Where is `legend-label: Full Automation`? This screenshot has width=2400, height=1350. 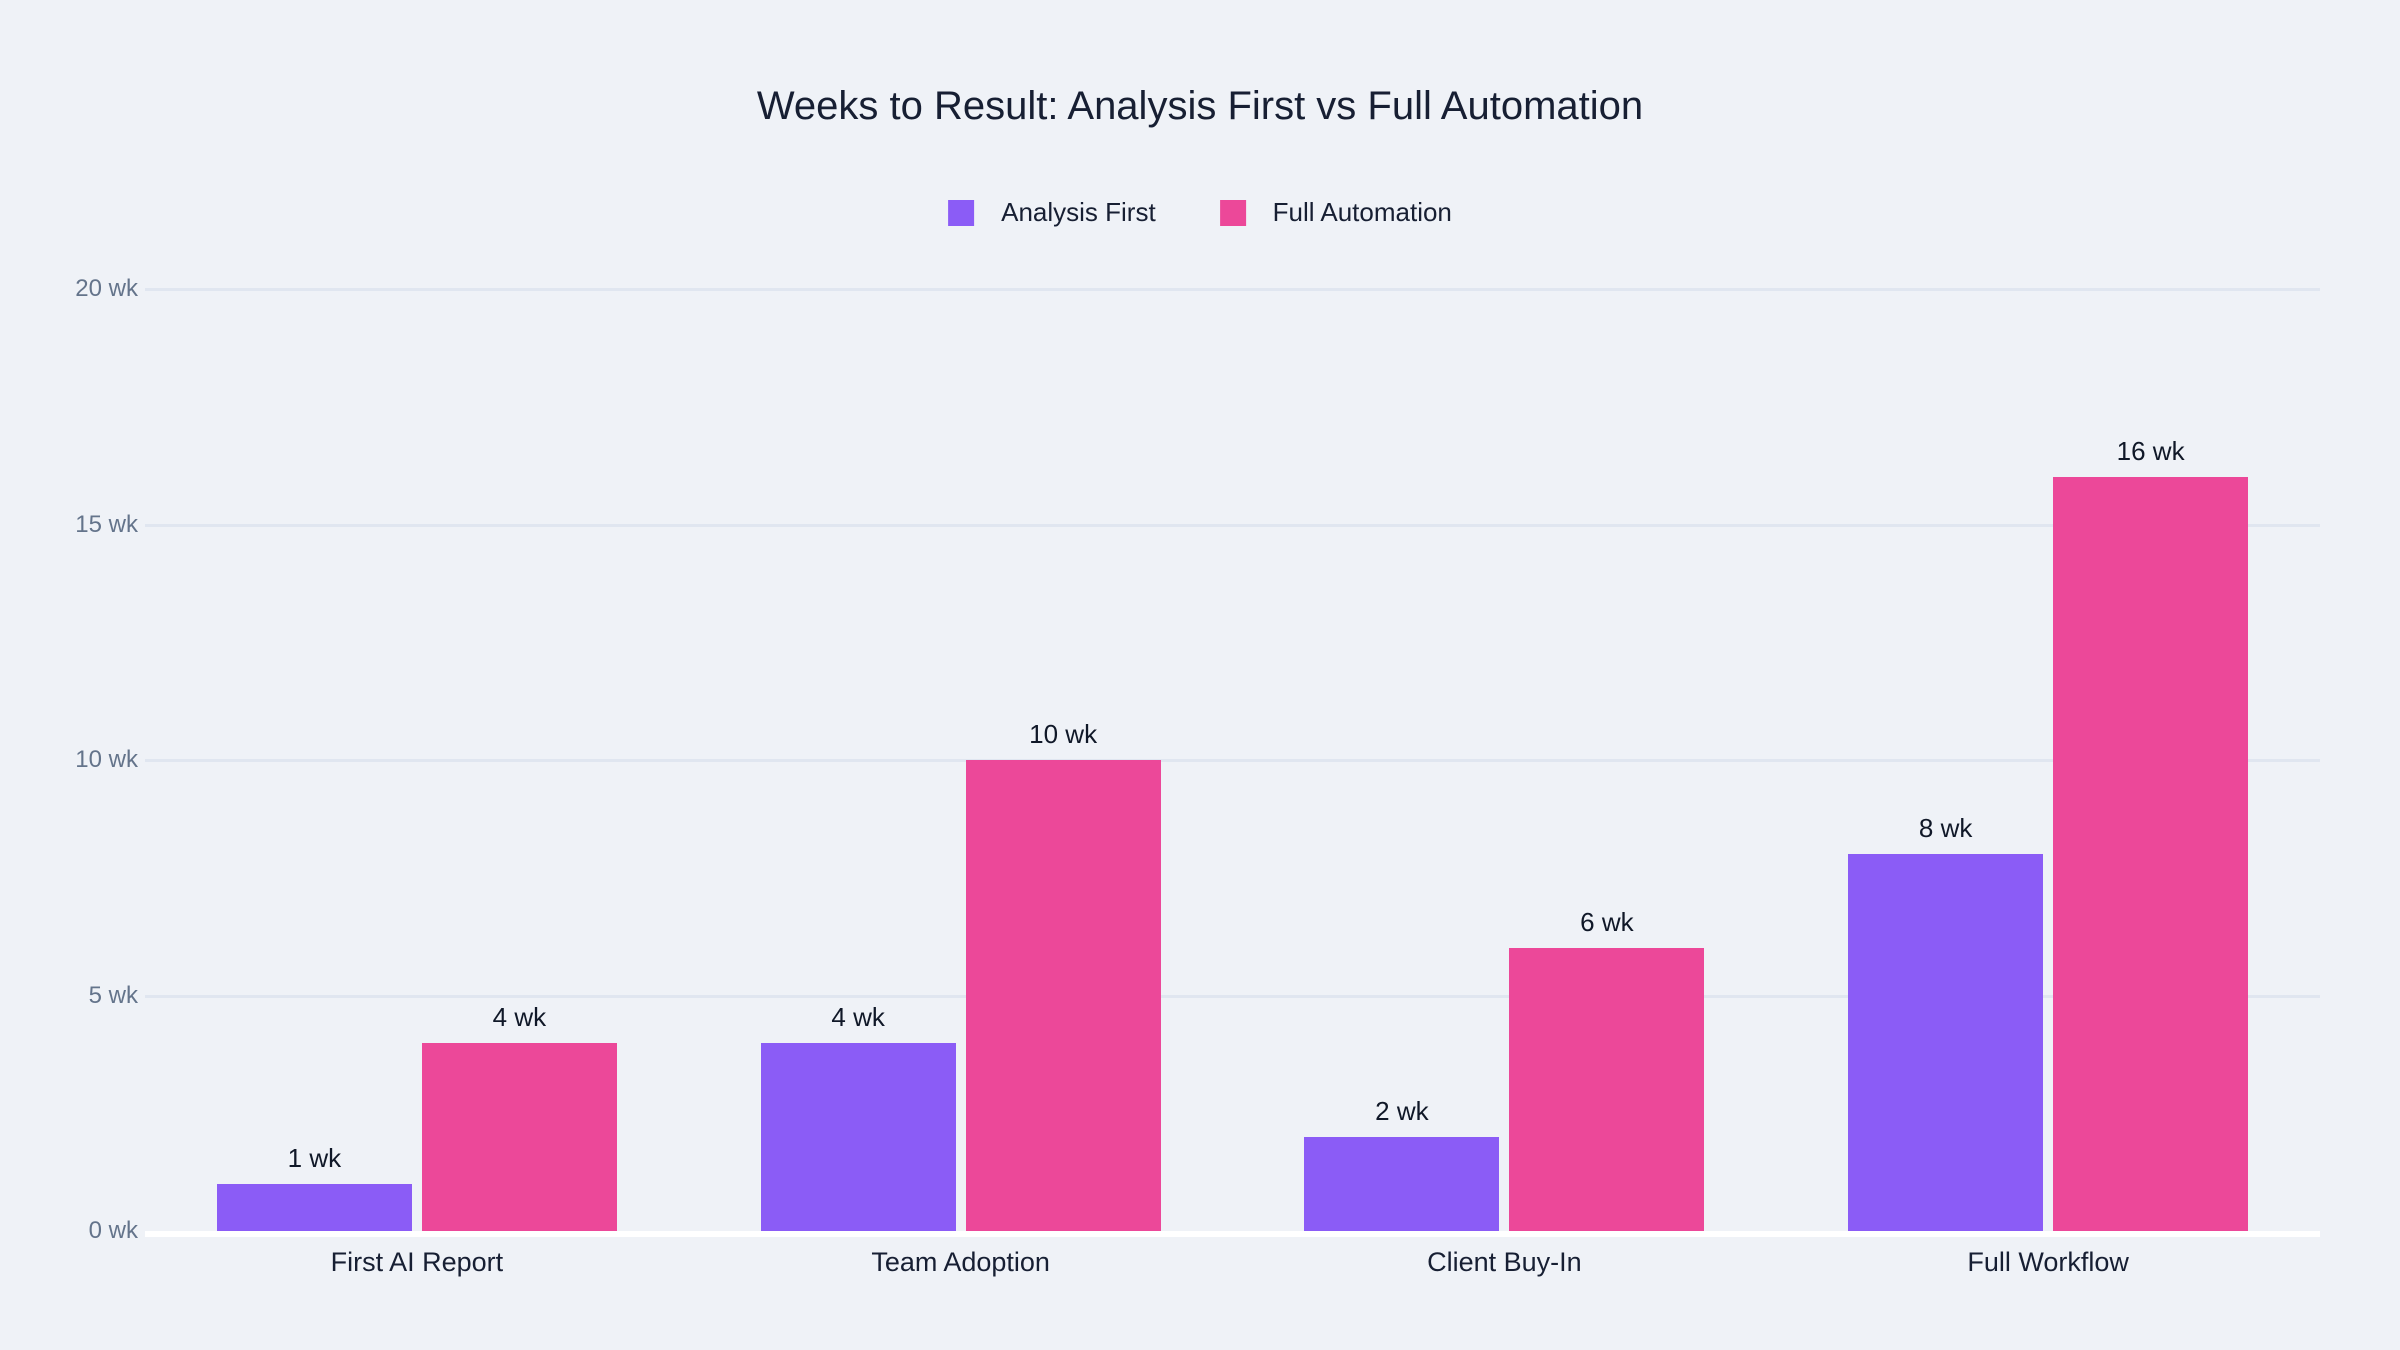 legend-label: Full Automation is located at coordinates (1362, 212).